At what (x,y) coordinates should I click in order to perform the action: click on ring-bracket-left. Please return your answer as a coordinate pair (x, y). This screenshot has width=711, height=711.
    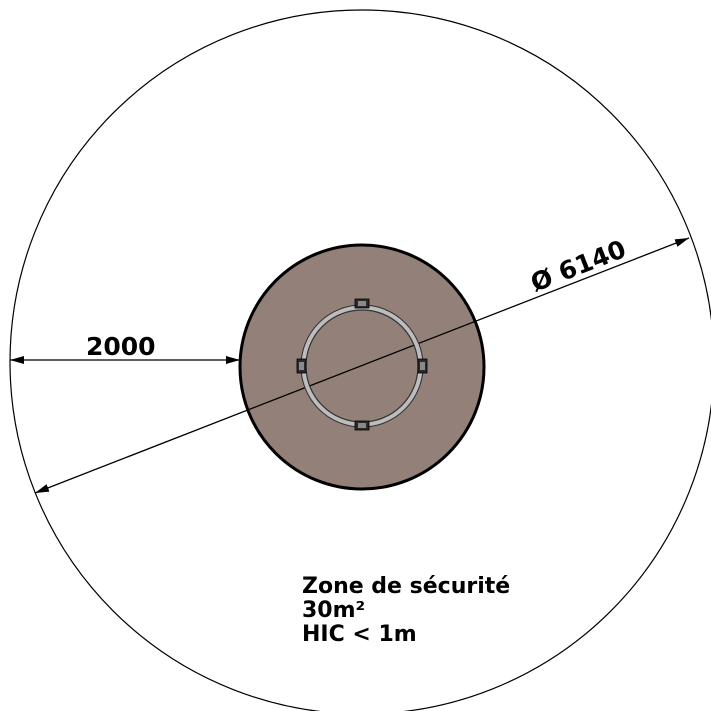
    Looking at the image, I should click on (301, 366).